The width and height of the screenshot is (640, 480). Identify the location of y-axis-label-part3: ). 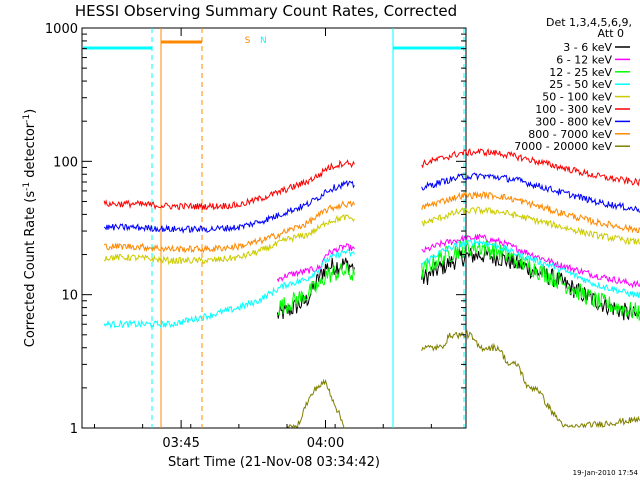
(30, 111).